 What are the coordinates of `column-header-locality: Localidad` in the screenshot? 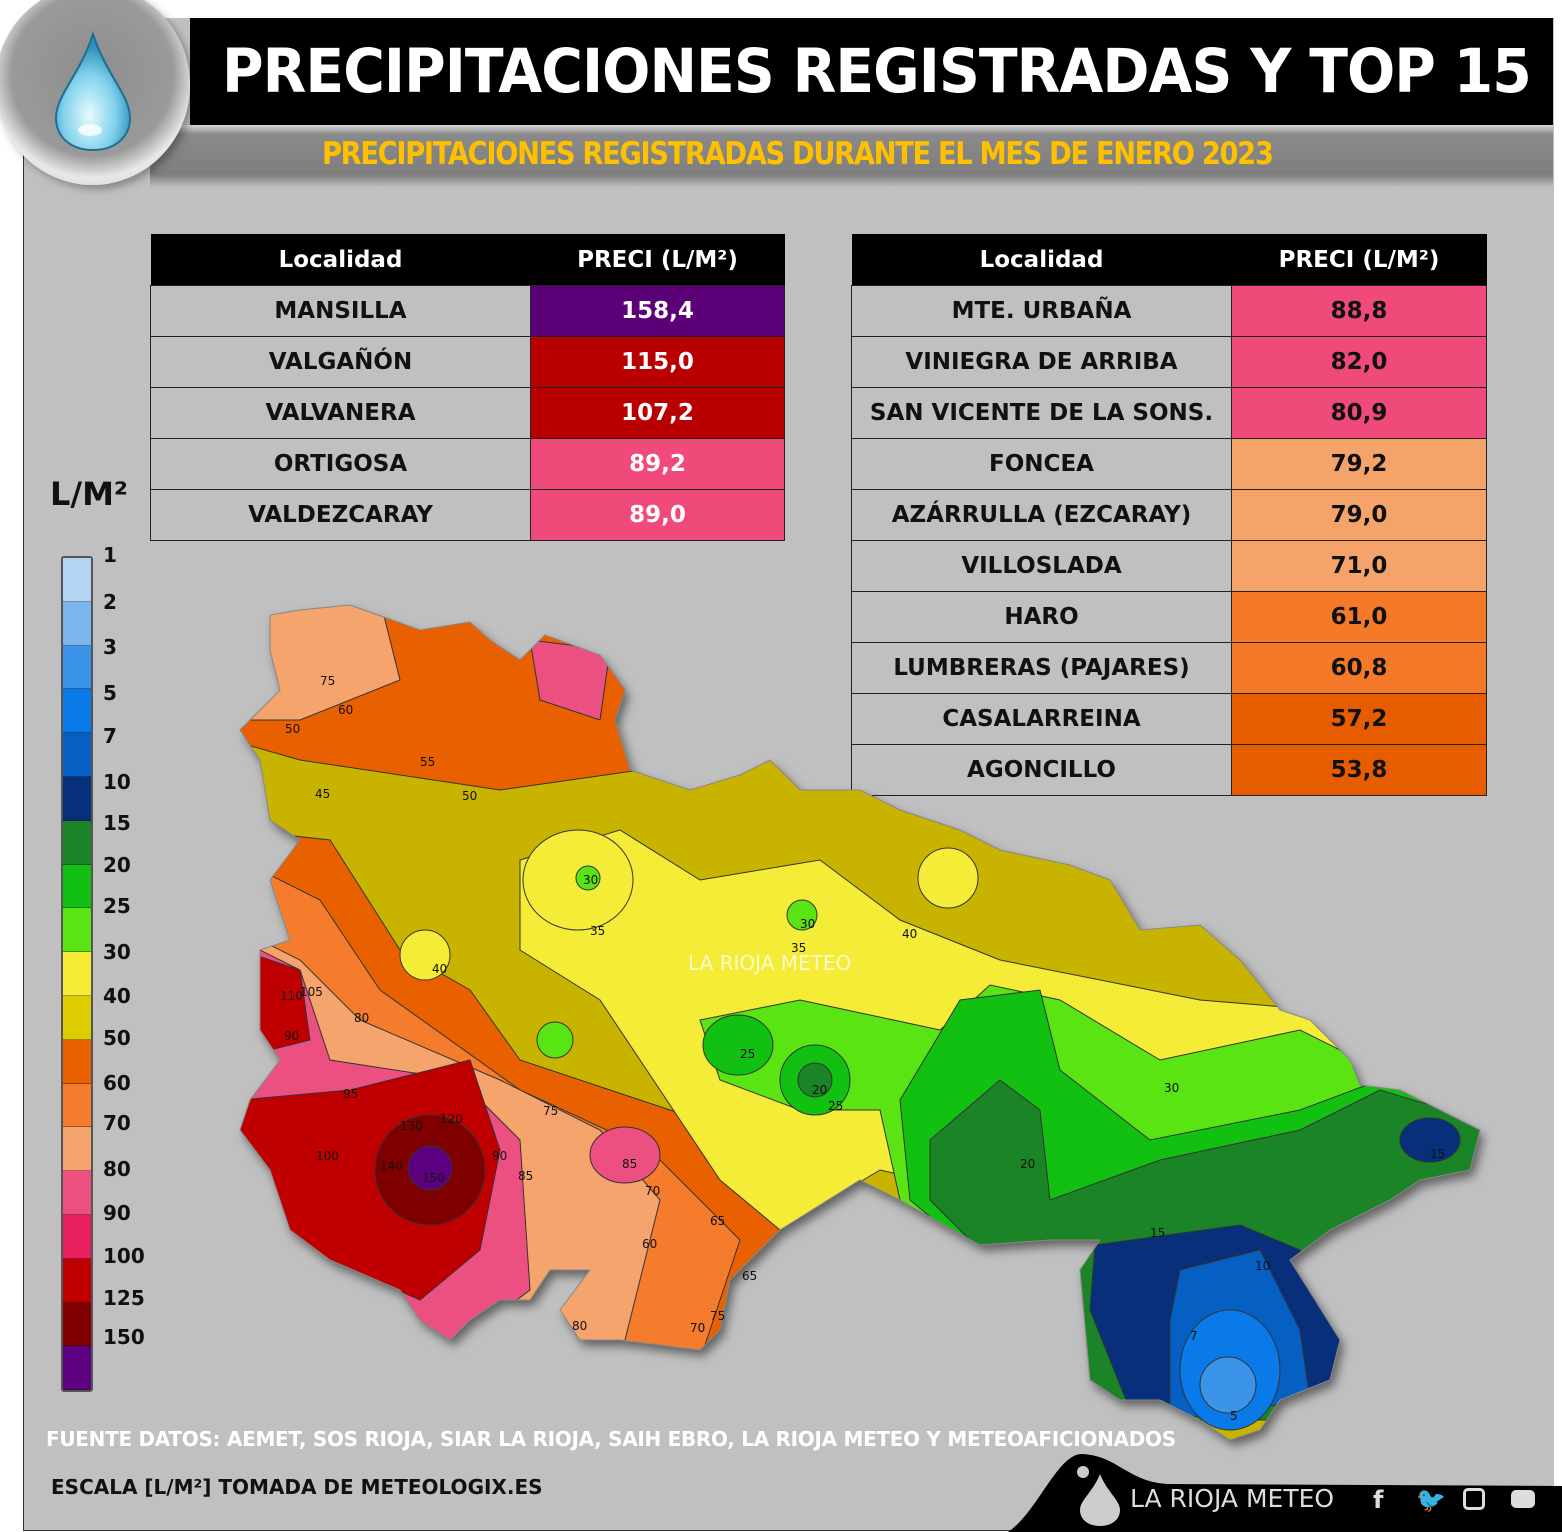 It's located at (1041, 260).